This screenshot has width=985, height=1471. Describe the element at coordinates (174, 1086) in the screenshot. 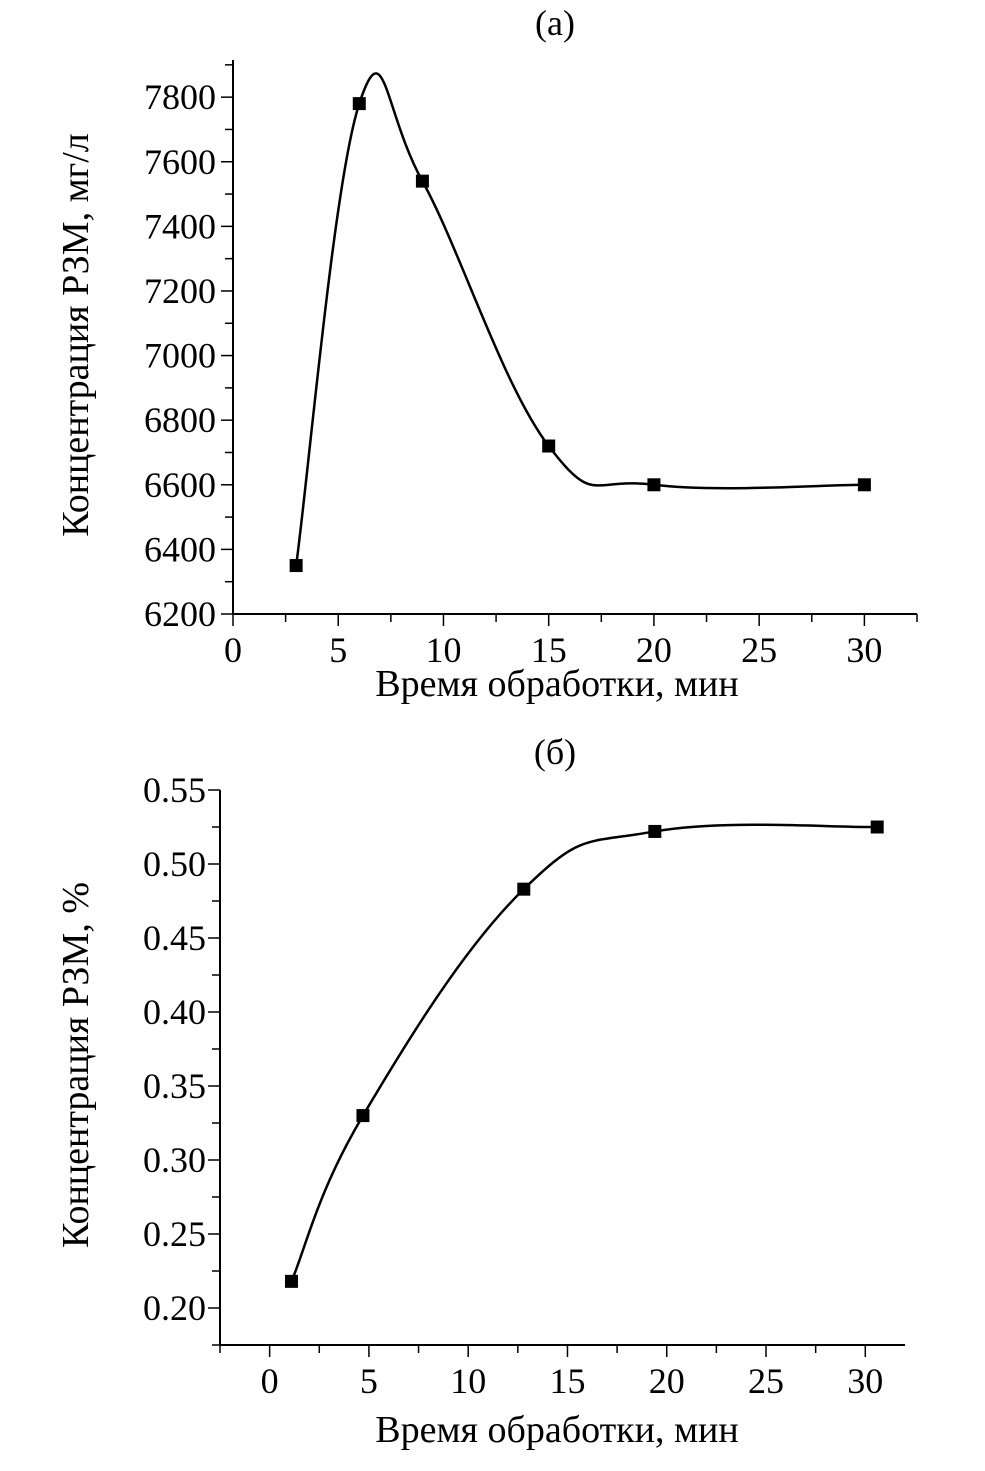

I see `chart-b-y-tick-label: 0.35` at that location.